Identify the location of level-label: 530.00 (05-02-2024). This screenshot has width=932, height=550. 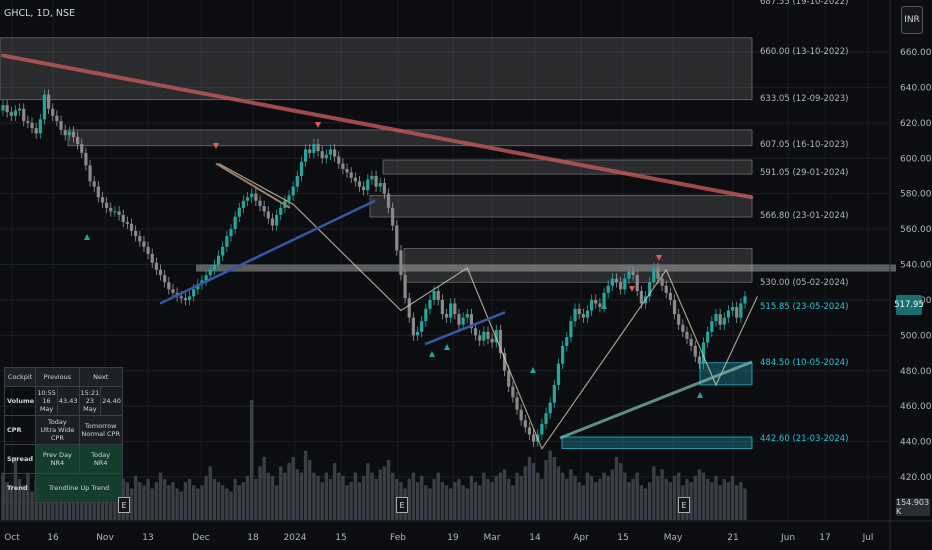
(804, 283).